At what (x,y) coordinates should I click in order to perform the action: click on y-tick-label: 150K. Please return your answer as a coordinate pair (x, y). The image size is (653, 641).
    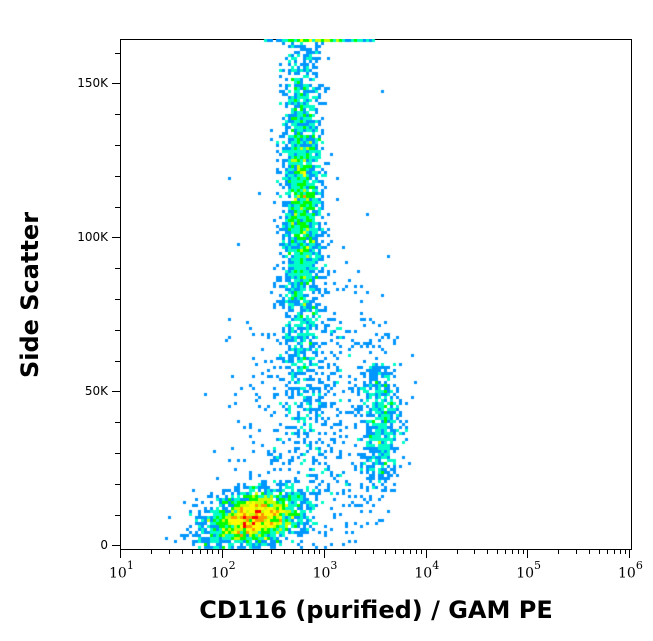
    Looking at the image, I should click on (92, 83).